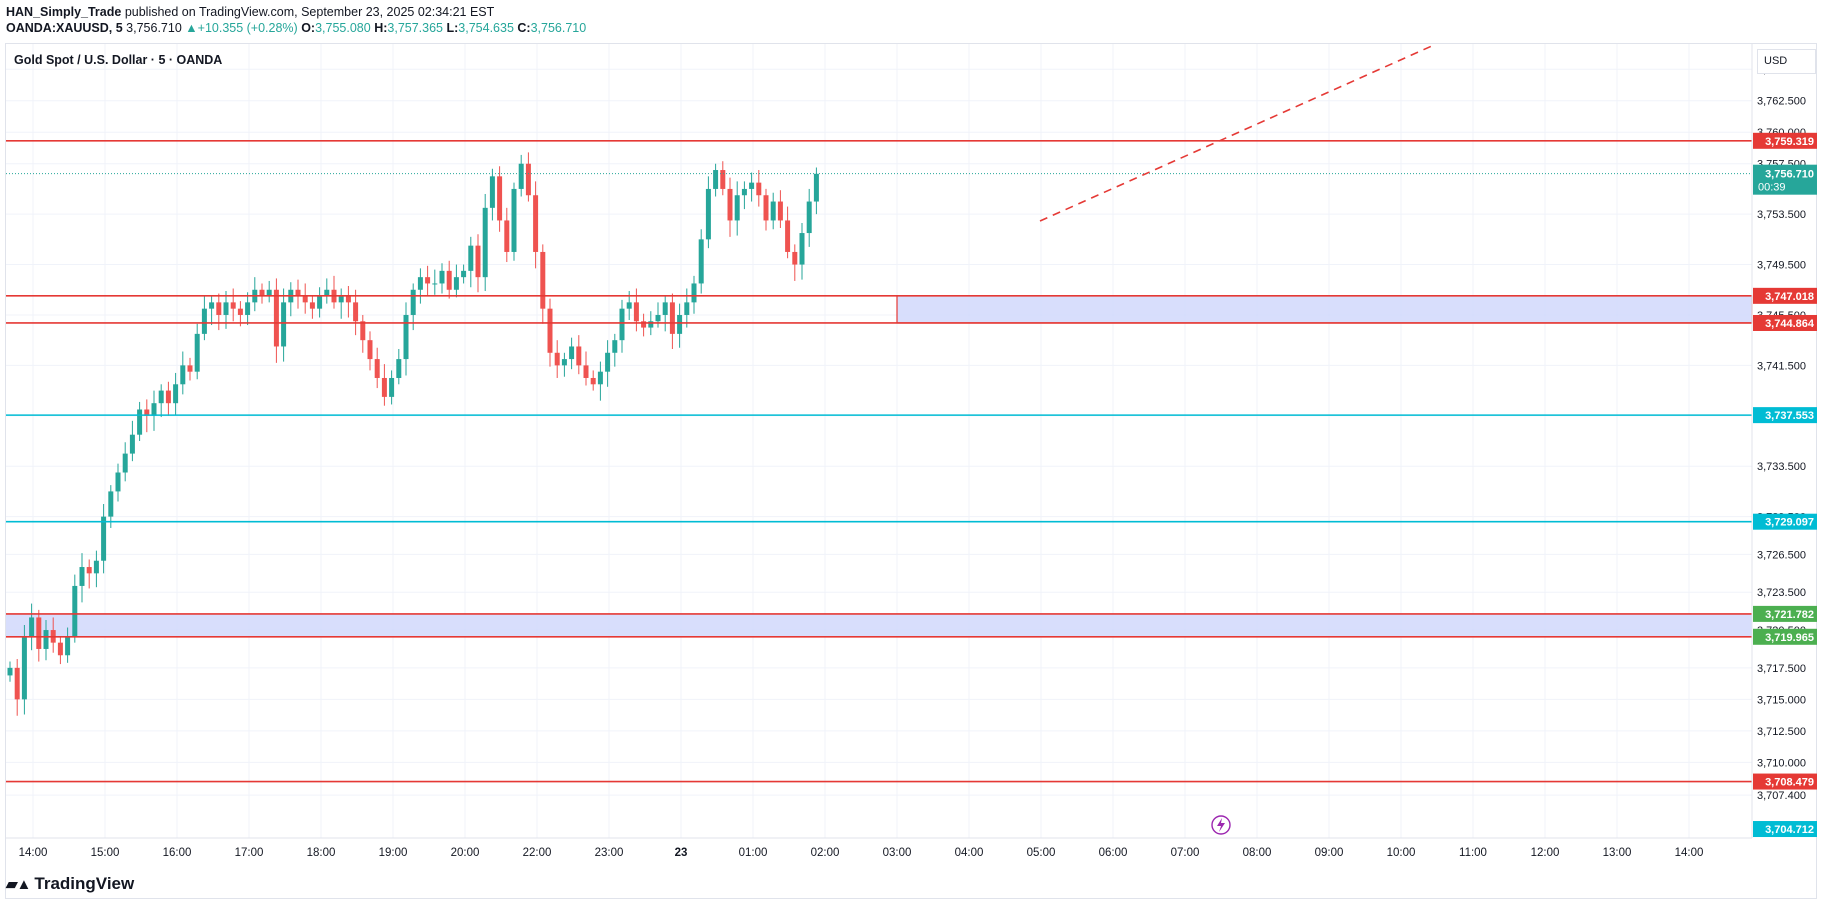 The height and width of the screenshot is (903, 1829). Describe the element at coordinates (381, 28) in the screenshot. I see `high-label: H:` at that location.